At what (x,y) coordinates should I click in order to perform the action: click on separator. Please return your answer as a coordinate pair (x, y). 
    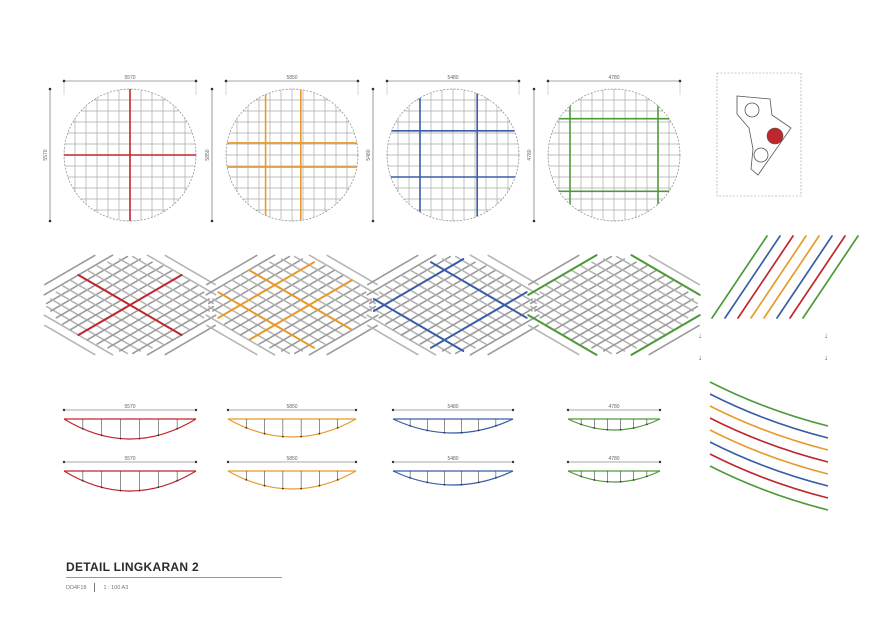
    Looking at the image, I should click on (95, 587).